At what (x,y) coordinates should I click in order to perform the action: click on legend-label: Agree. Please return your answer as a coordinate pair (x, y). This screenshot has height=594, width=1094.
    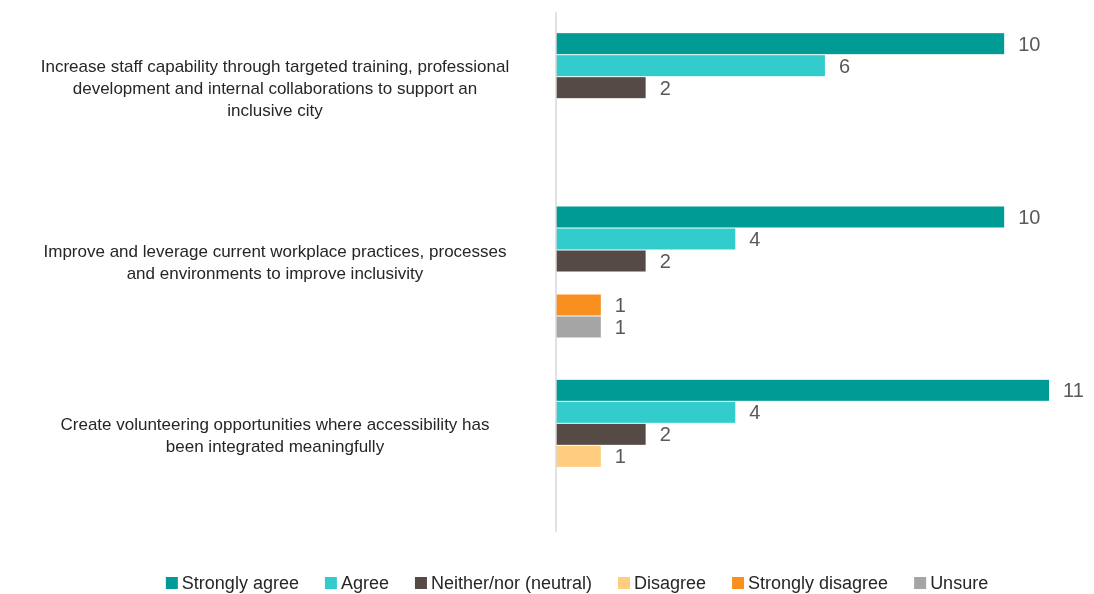
    Looking at the image, I should click on (364, 583).